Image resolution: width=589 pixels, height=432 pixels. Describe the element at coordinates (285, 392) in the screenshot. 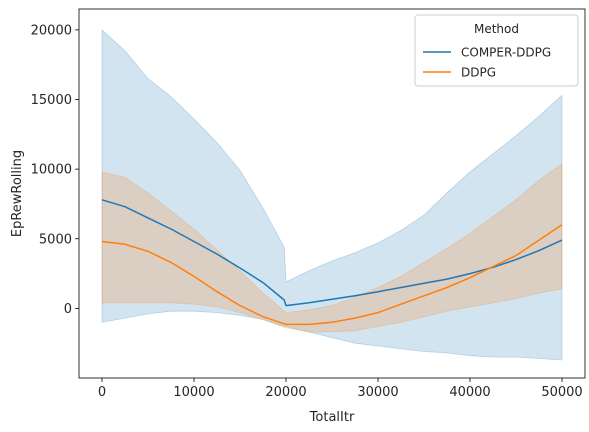

I see `x-tick-label: 20000` at that location.